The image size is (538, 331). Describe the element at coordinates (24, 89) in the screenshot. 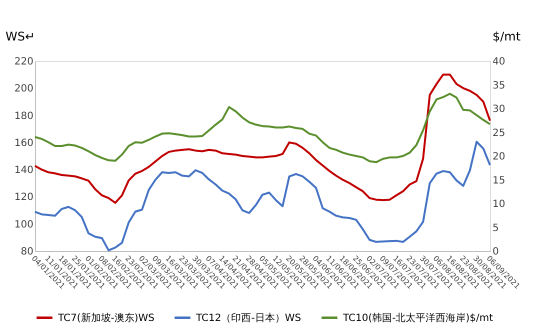

I see `y-tick-label: 200` at that location.